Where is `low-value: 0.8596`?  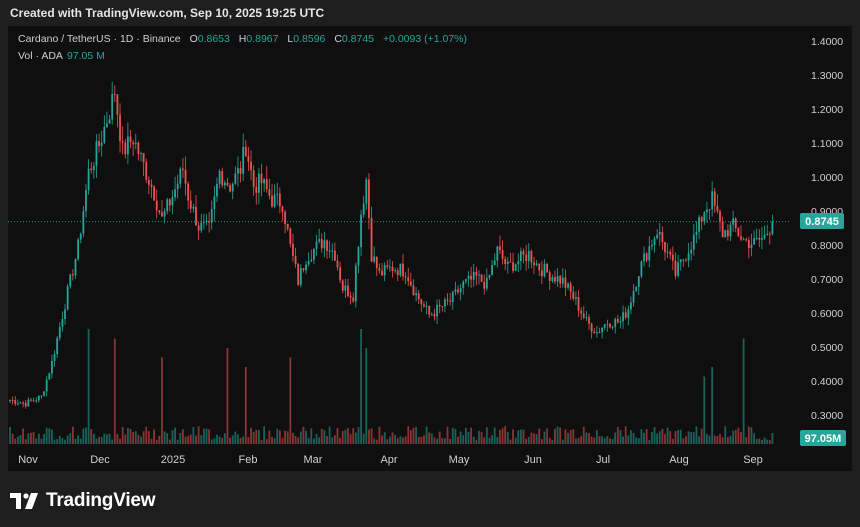
low-value: 0.8596 is located at coordinates (309, 39).